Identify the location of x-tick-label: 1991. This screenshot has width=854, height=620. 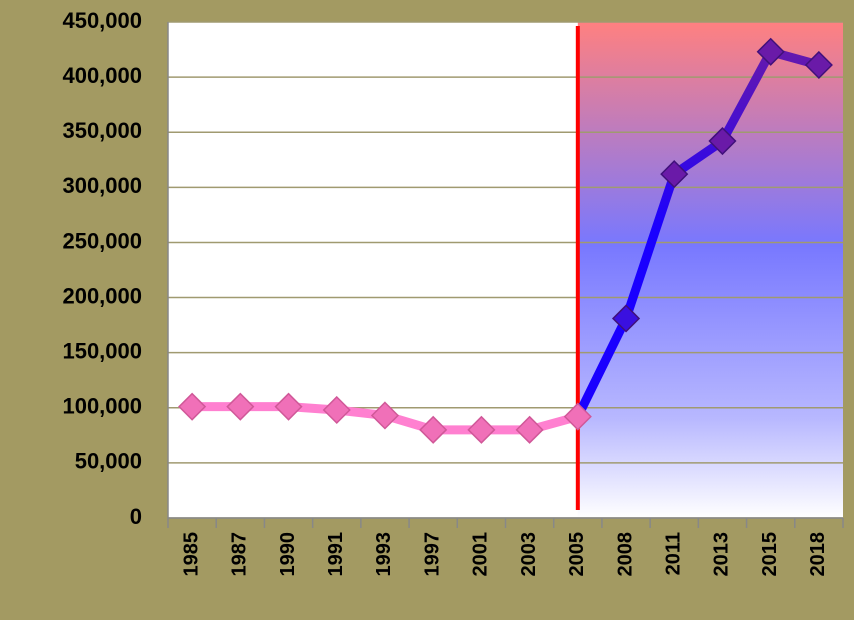
(336, 554).